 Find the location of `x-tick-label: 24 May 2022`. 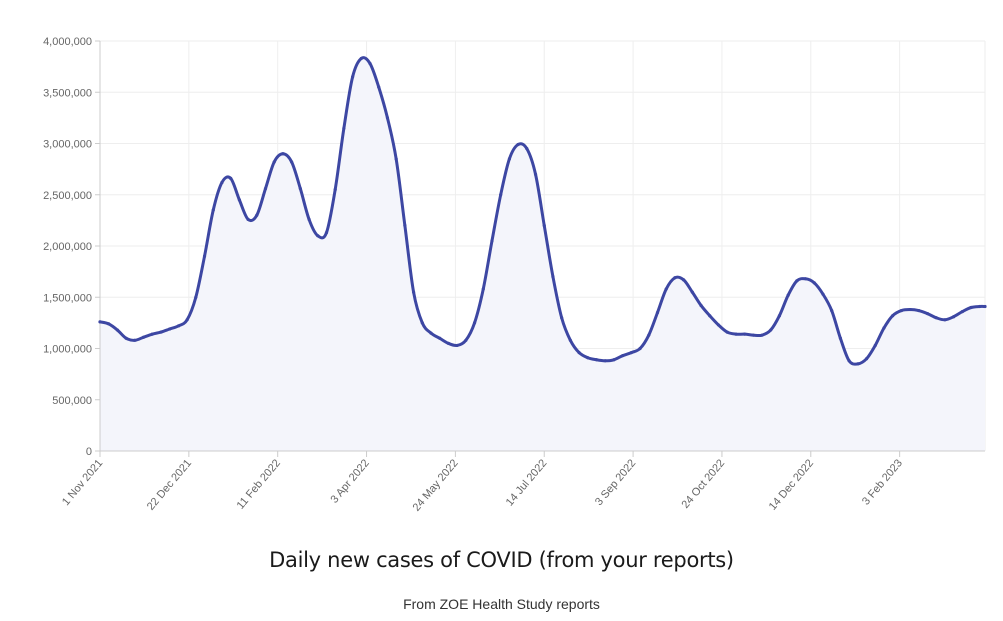

x-tick-label: 24 May 2022 is located at coordinates (436, 485).